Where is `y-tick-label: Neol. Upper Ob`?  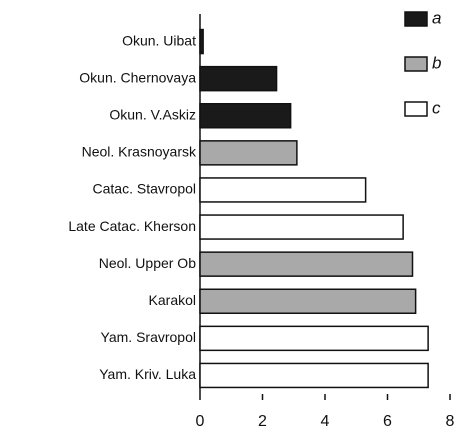 y-tick-label: Neol. Upper Ob is located at coordinates (147, 263).